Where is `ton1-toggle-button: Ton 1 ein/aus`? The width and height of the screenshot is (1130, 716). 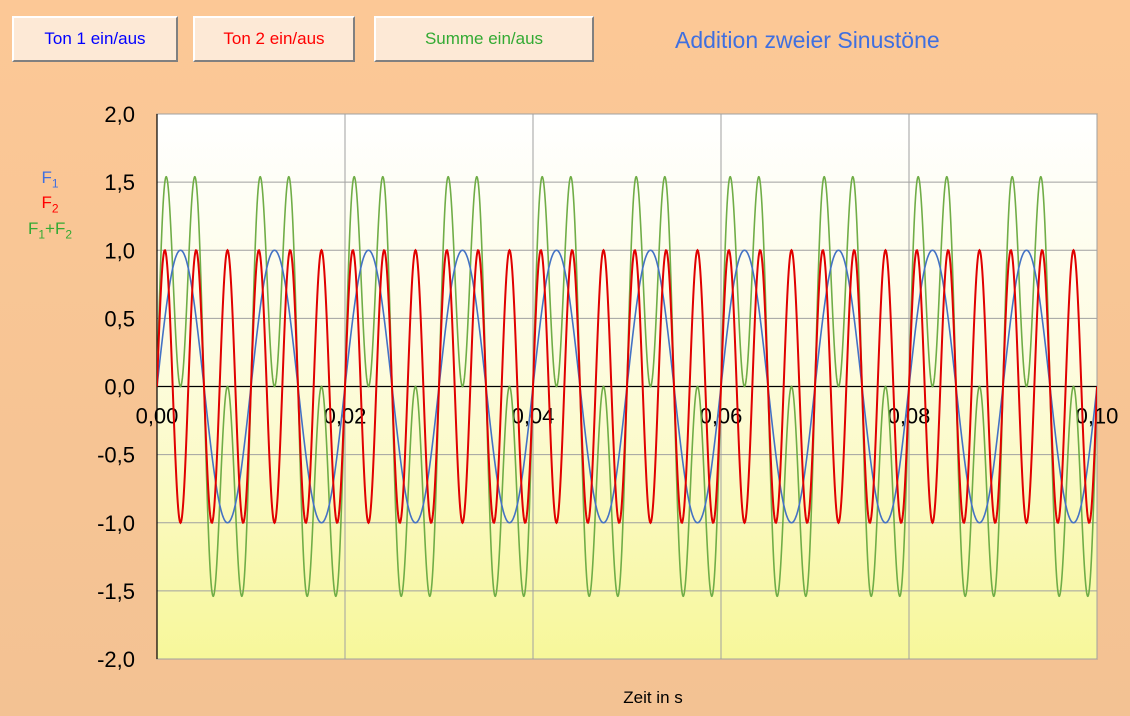 ton1-toggle-button: Ton 1 ein/aus is located at coordinates (95, 39).